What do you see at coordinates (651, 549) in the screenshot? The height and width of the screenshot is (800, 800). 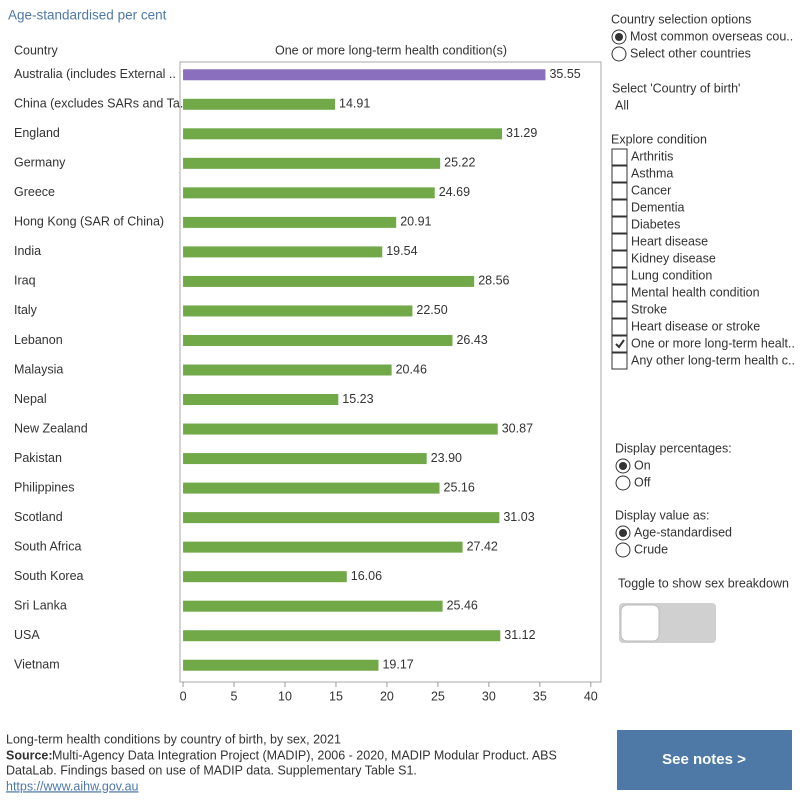 I see `radio-label: Crude` at bounding box center [651, 549].